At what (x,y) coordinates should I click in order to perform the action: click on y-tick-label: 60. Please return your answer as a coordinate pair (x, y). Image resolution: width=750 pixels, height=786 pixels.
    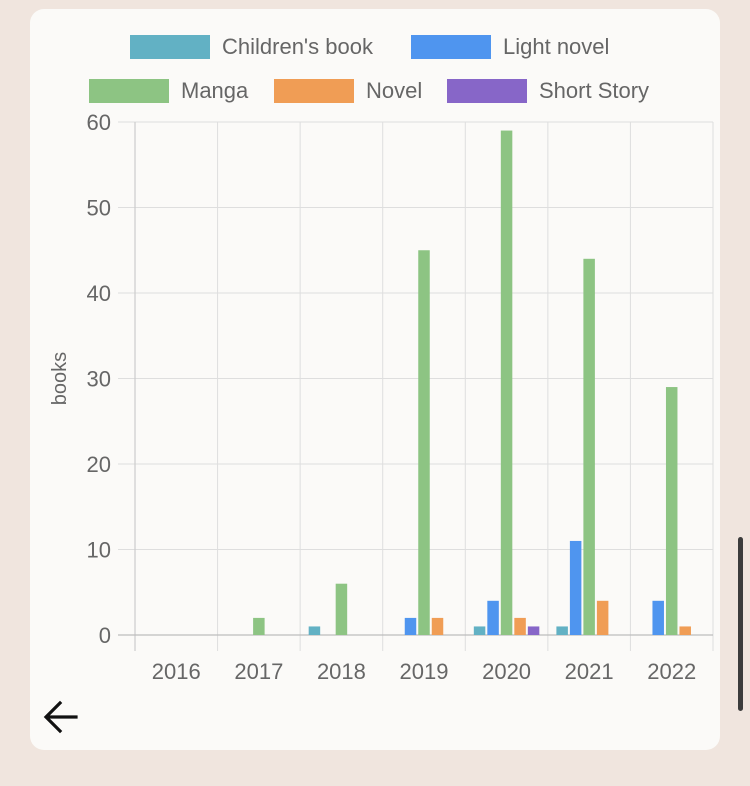
    Looking at the image, I should click on (99, 122).